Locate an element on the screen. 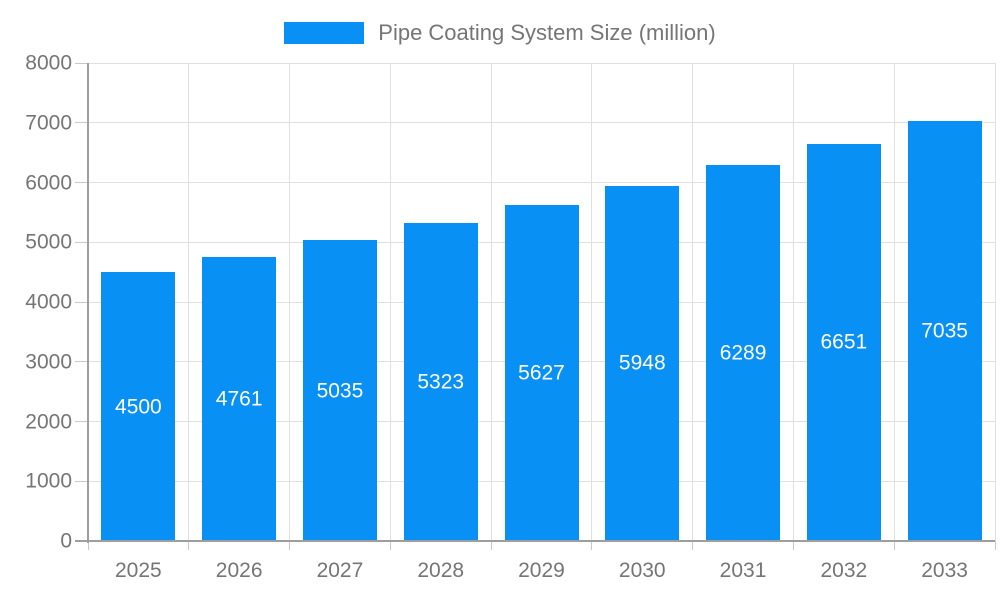 The image size is (1000, 600). bar-value-label: 5627 is located at coordinates (541, 373).